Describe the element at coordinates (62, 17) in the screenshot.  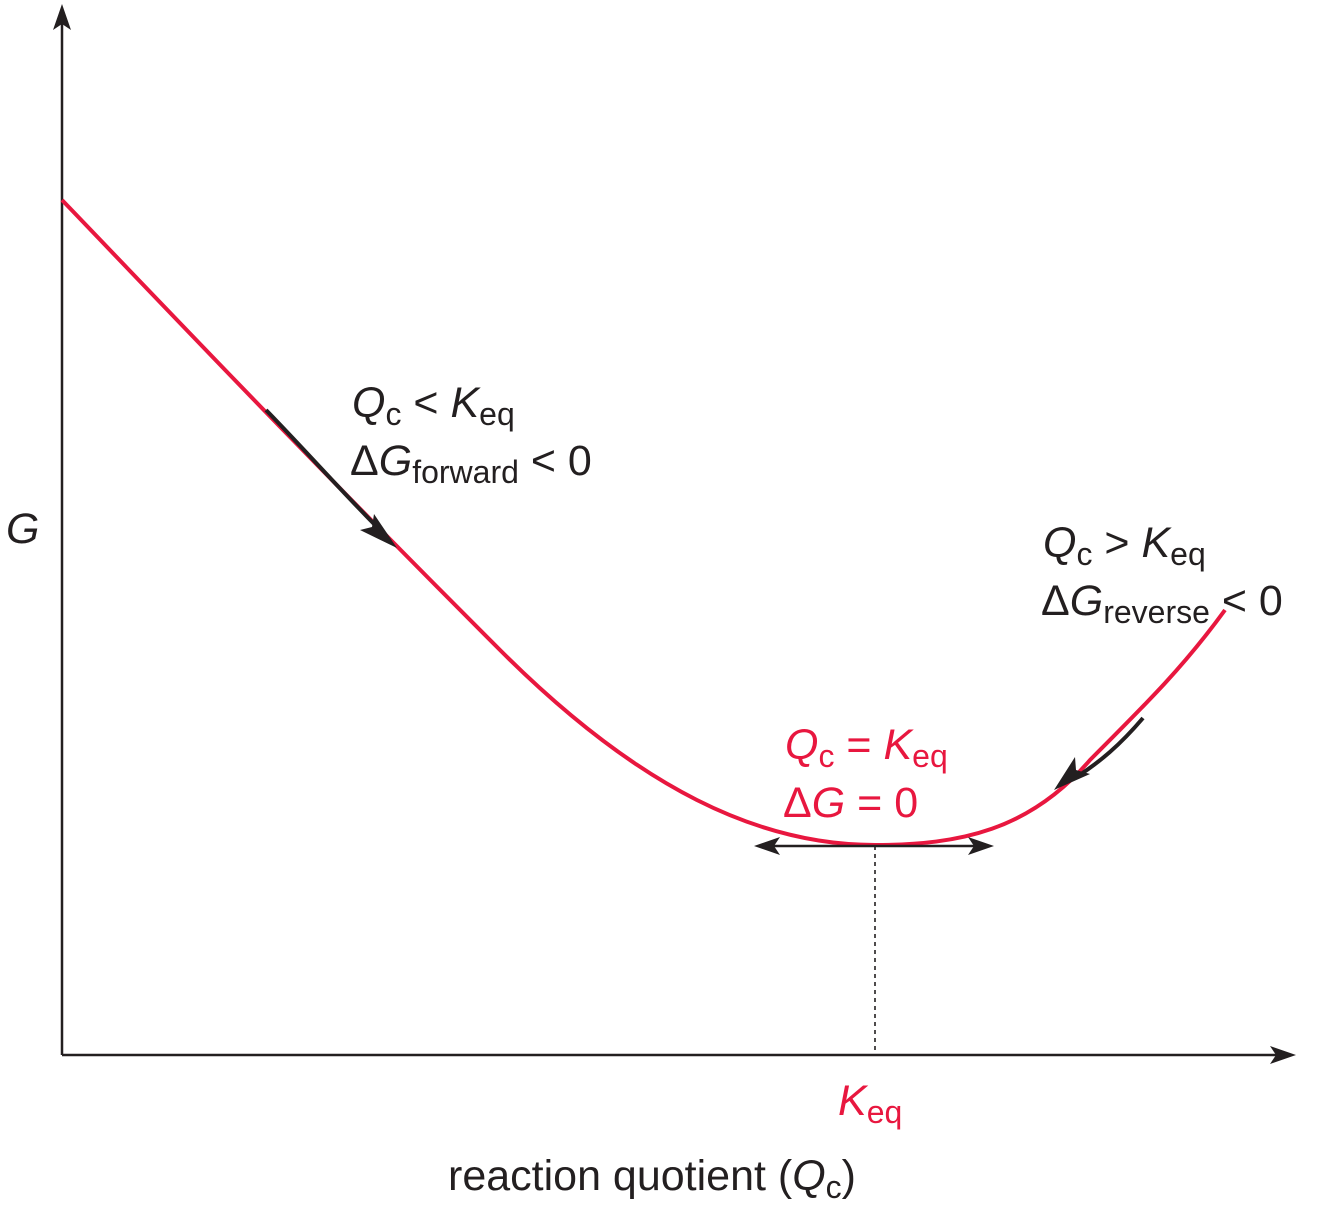
I see `y-axis-arrow-icon` at that location.